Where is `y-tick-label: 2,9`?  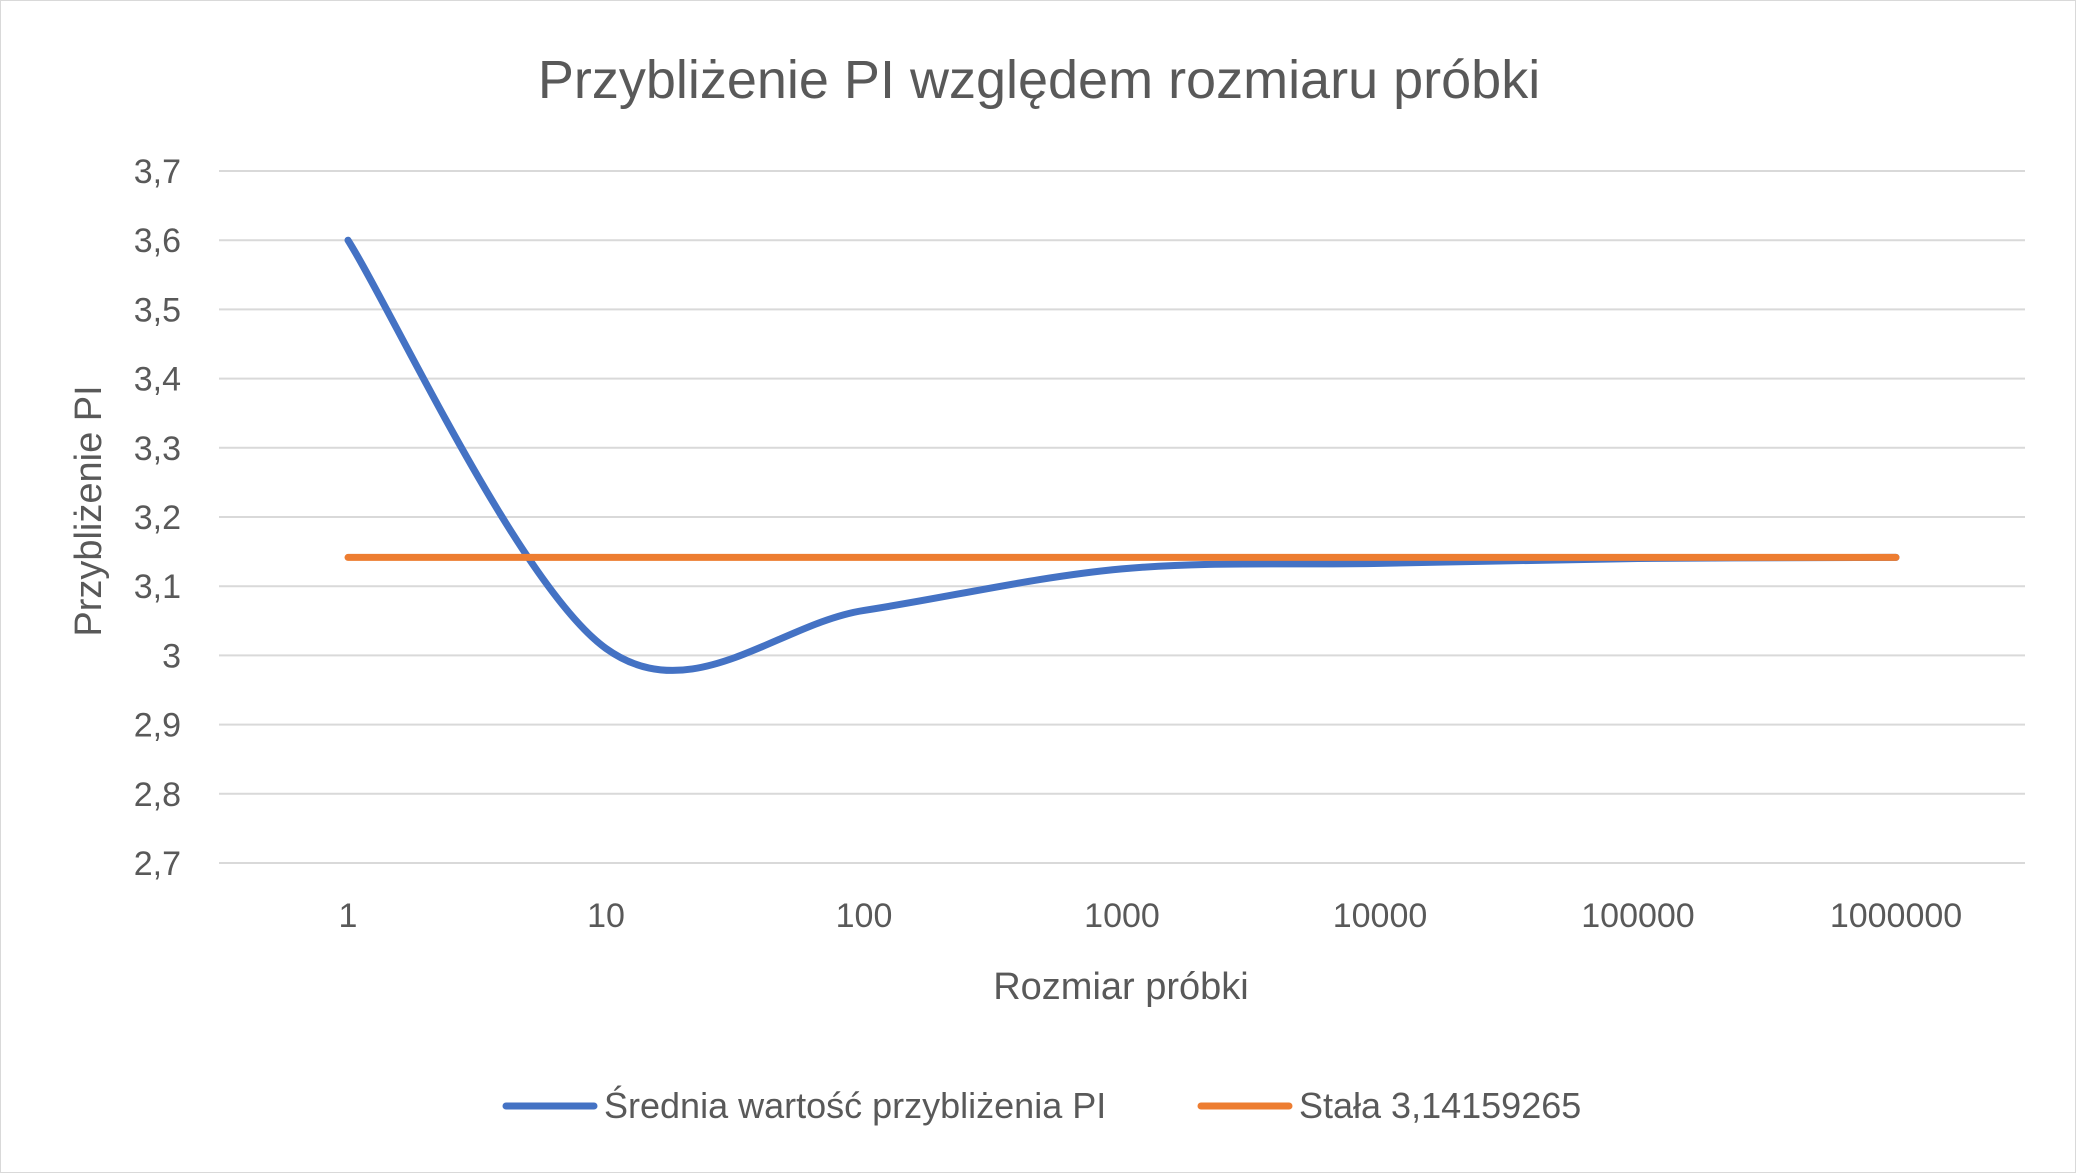
y-tick-label: 2,9 is located at coordinates (157, 726).